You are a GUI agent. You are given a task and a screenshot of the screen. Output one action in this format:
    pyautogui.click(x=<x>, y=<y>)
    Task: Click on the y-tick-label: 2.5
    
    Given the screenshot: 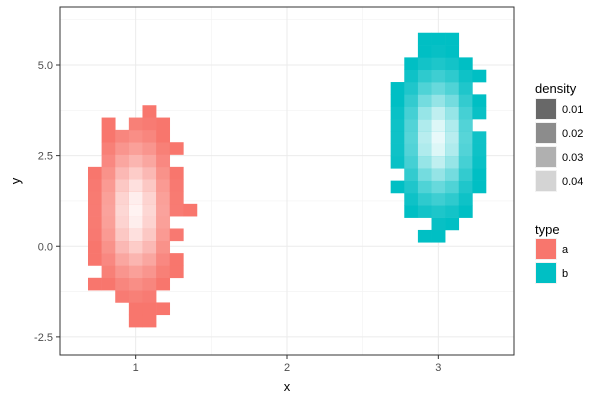 What is the action you would take?
    pyautogui.click(x=45, y=157)
    